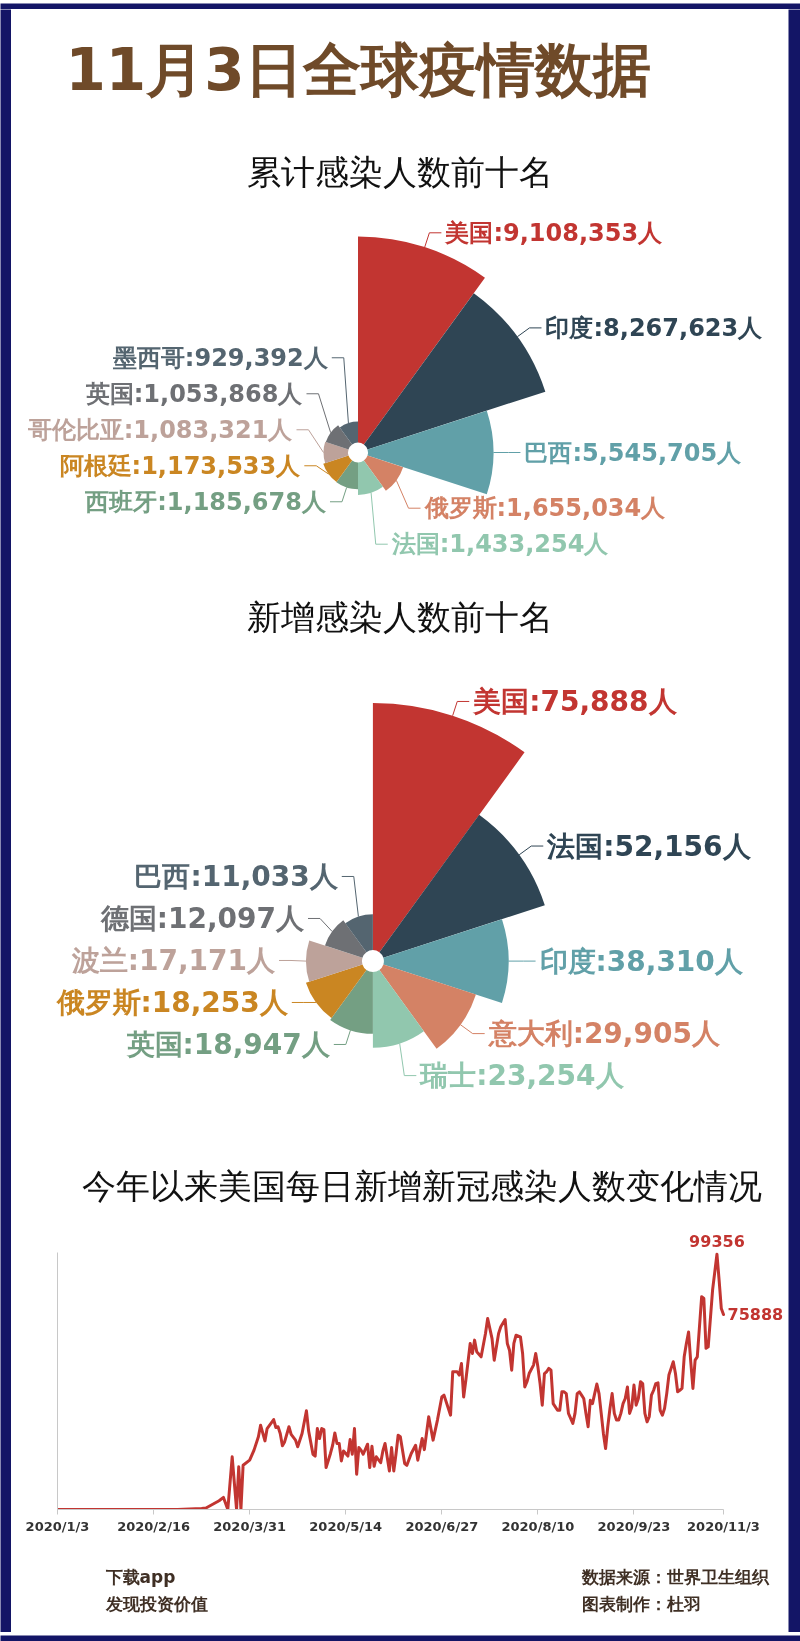 This screenshot has height=1641, width=800. Describe the element at coordinates (581, 508) in the screenshot. I see `data-label: :1,655,034人` at that location.